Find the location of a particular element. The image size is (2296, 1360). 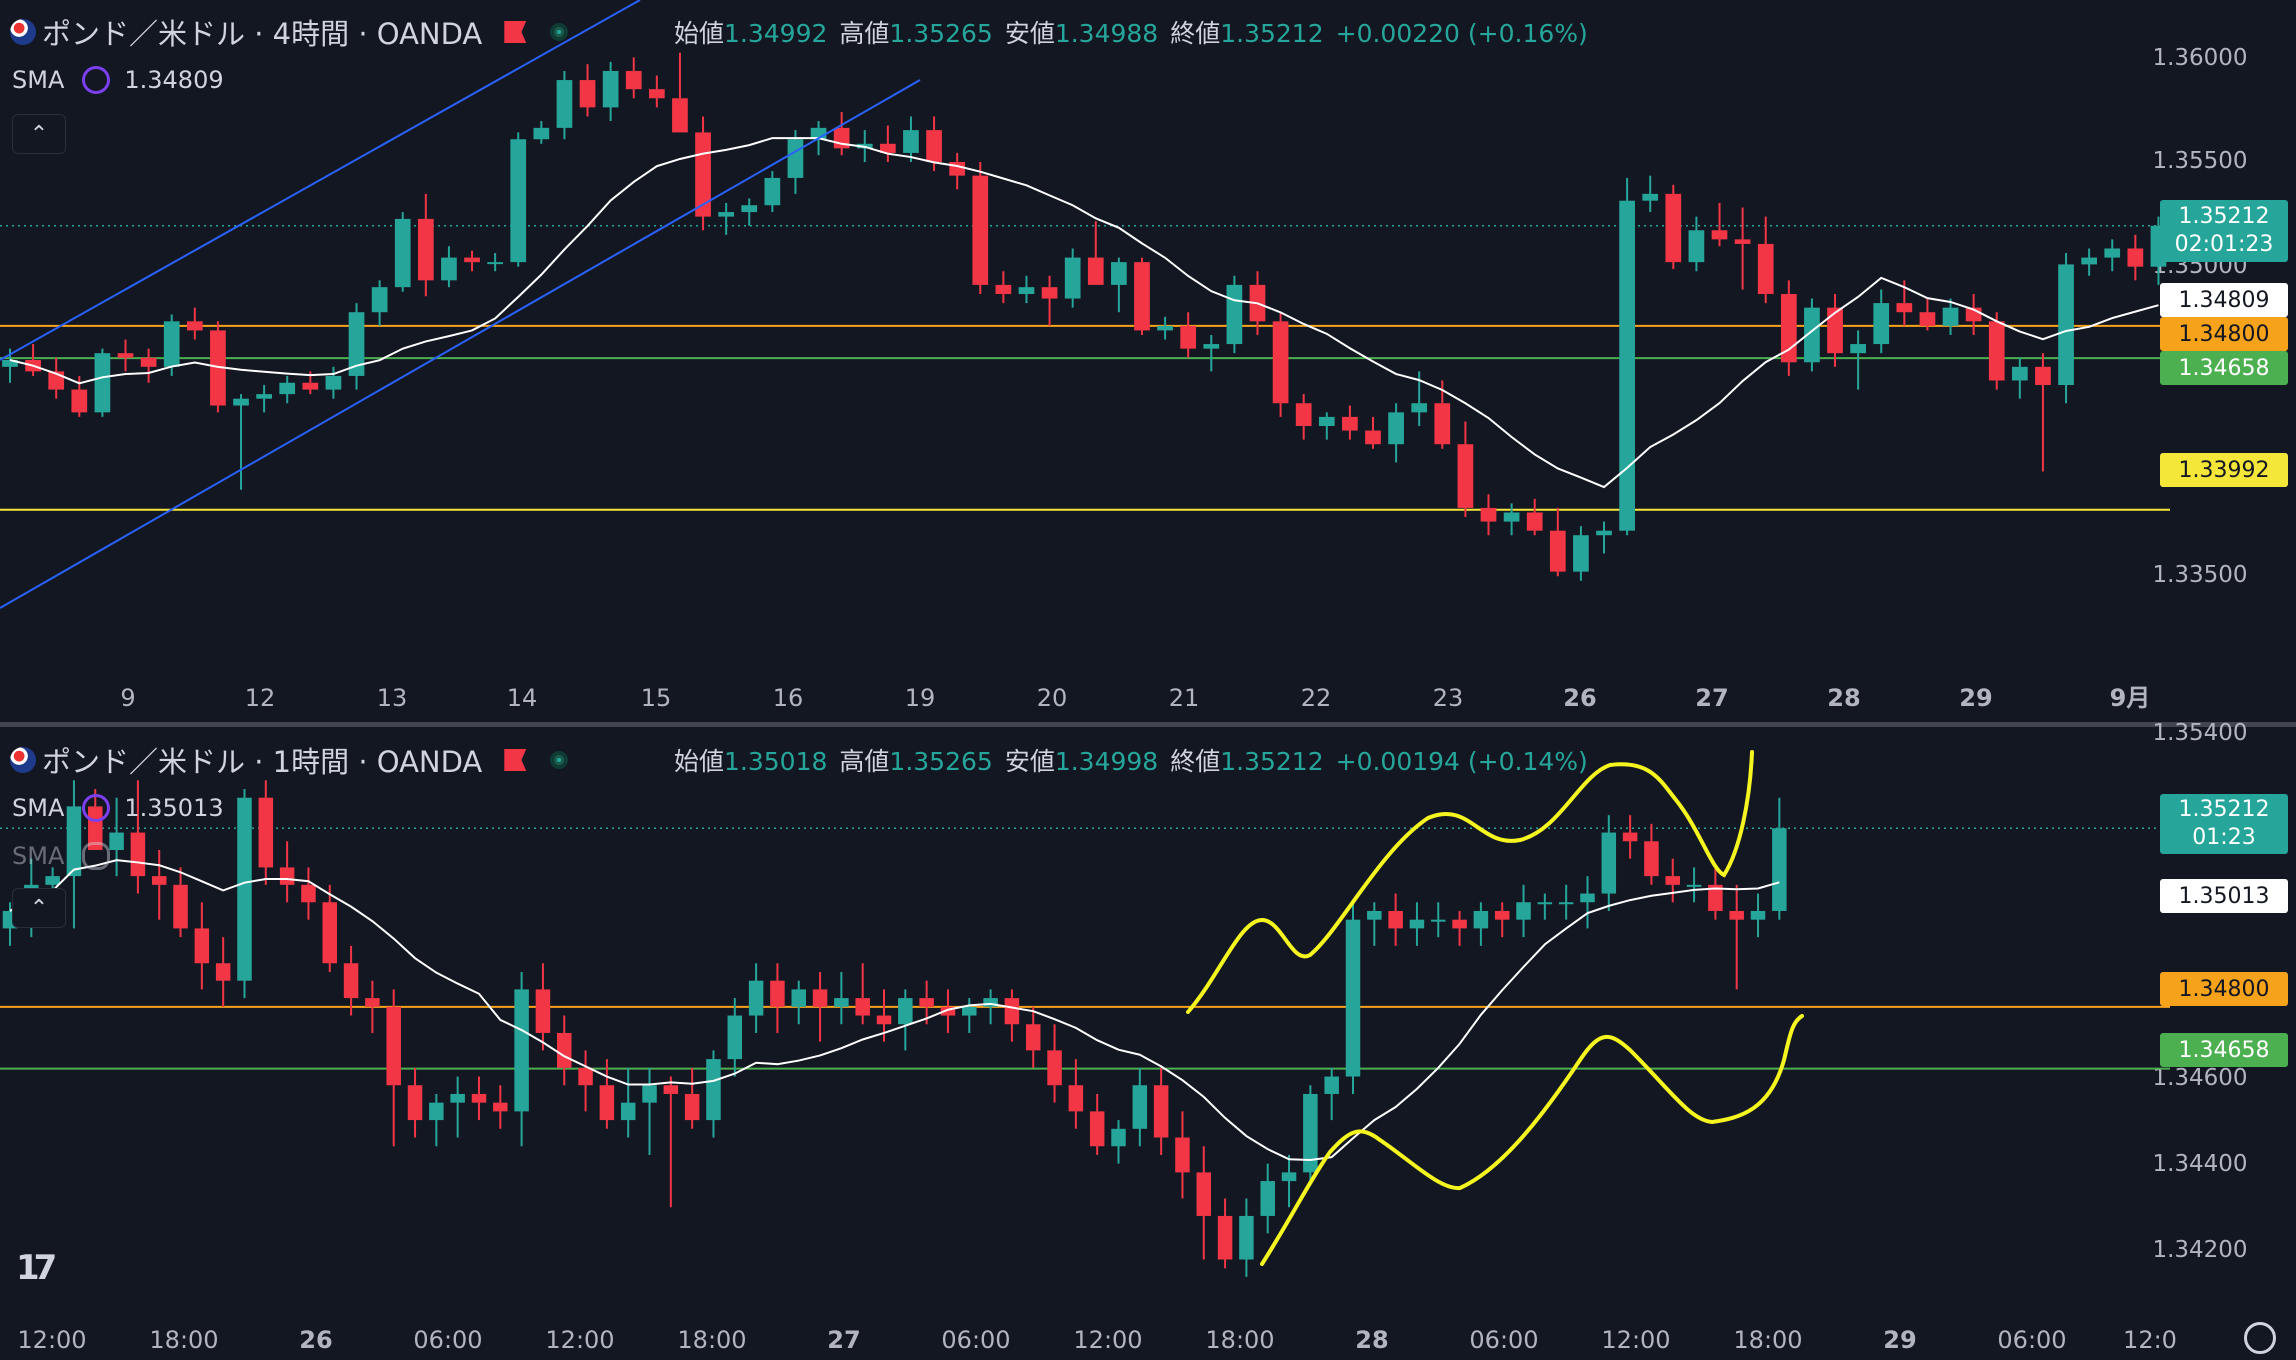

low-value: 1.34998 is located at coordinates (1106, 761).